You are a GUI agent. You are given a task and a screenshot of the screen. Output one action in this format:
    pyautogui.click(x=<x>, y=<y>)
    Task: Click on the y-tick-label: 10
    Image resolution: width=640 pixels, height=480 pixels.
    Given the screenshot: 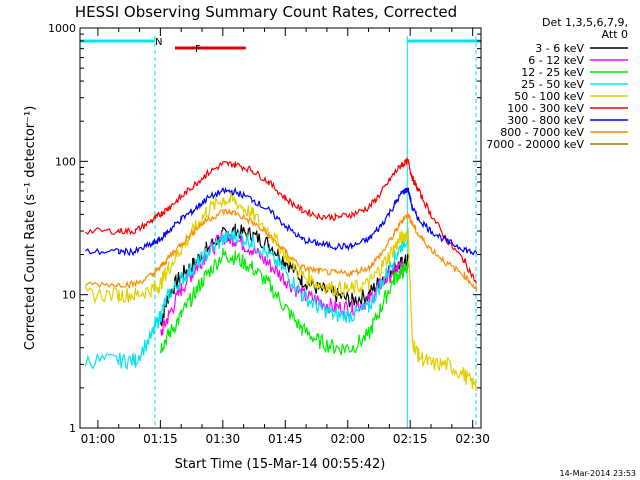 What is the action you would take?
    pyautogui.click(x=69, y=295)
    